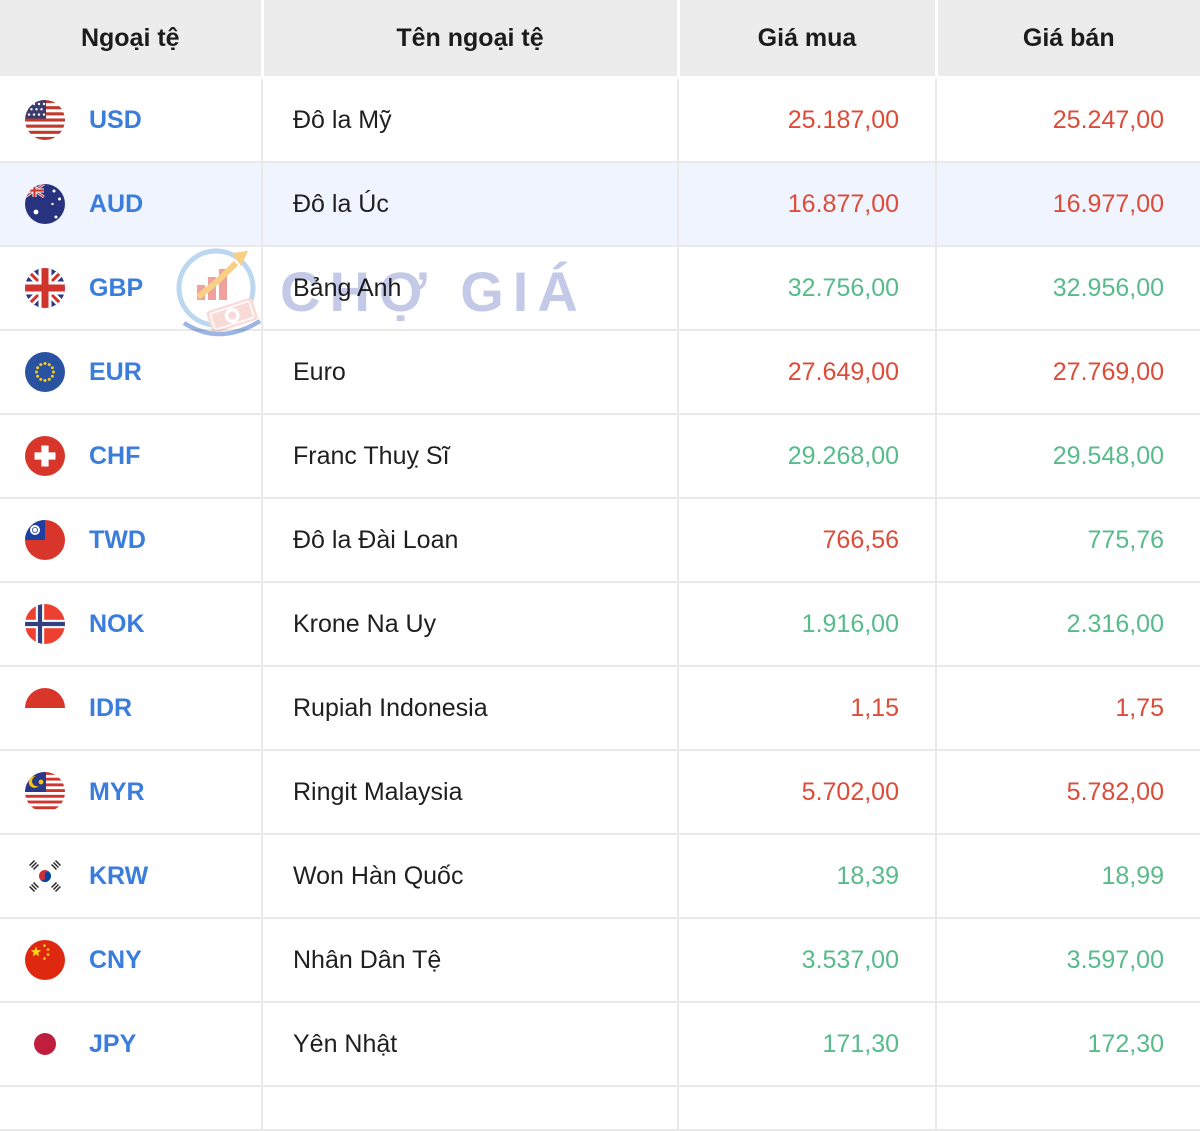  What do you see at coordinates (45, 708) in the screenshot?
I see `flag-idr-icon` at bounding box center [45, 708].